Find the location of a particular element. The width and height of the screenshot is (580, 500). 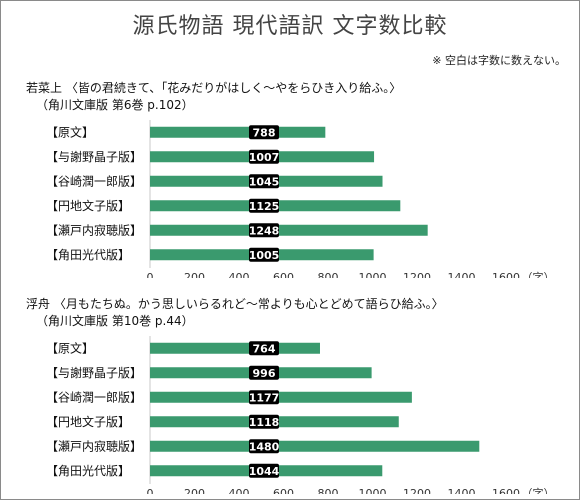

note-text: ※ 空白は字数に数えない。 is located at coordinates (499, 60).